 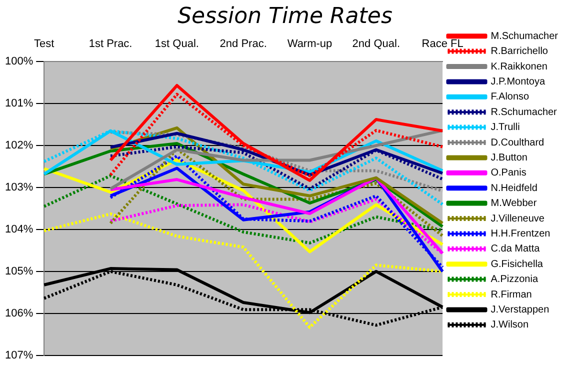 What do you see at coordinates (508, 173) in the screenshot?
I see `legend-label: O.Panis` at bounding box center [508, 173].